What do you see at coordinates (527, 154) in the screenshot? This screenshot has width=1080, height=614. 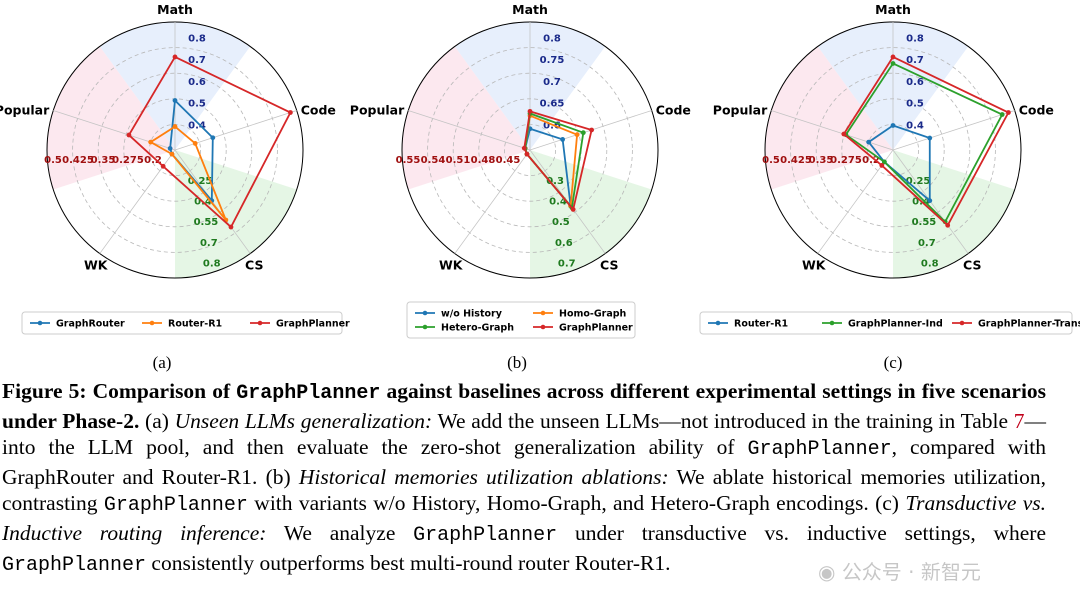 I see `point-graphplanner-wk` at bounding box center [527, 154].